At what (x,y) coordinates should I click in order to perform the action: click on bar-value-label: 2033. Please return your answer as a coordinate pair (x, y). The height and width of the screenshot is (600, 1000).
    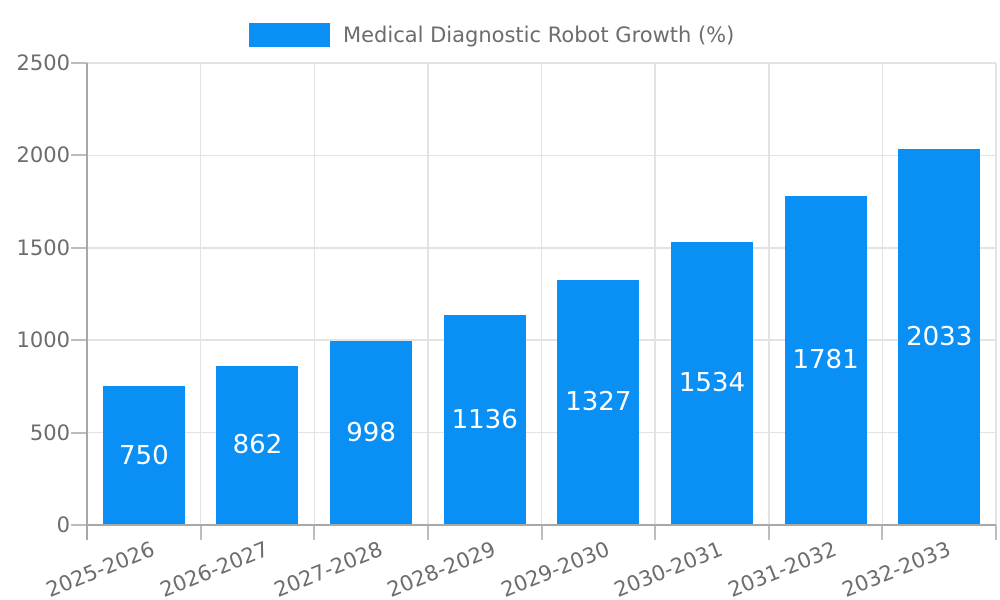
    Looking at the image, I should click on (939, 337).